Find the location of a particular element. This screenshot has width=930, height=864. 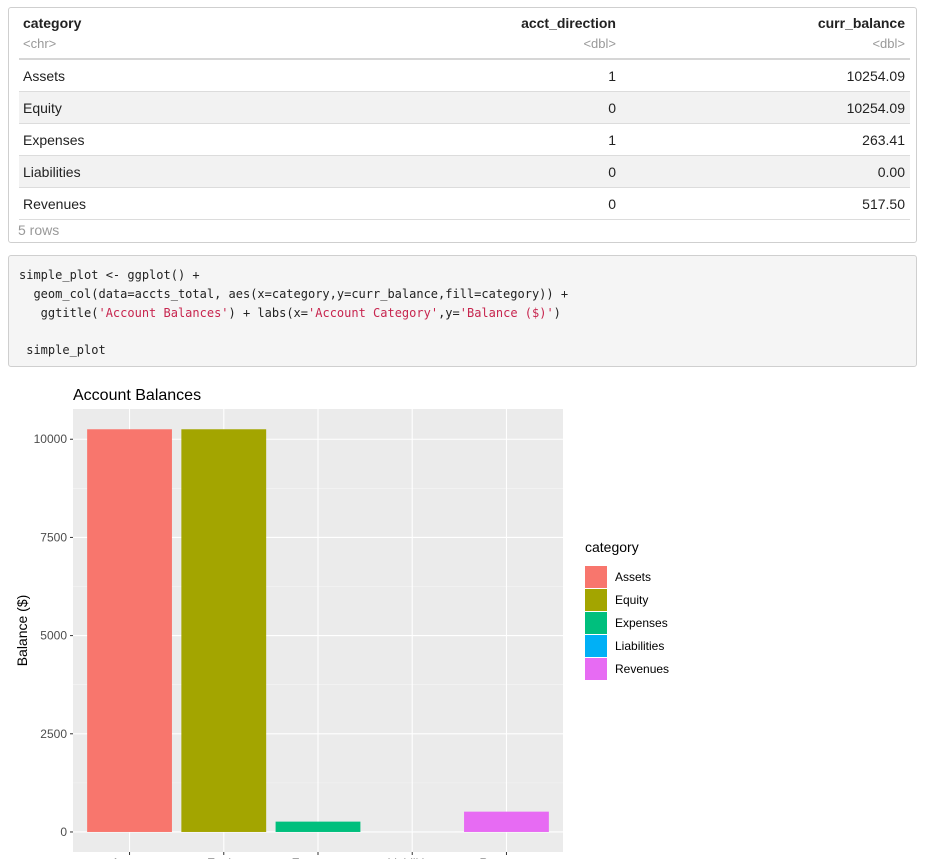

code-token: ,y= is located at coordinates (449, 313).